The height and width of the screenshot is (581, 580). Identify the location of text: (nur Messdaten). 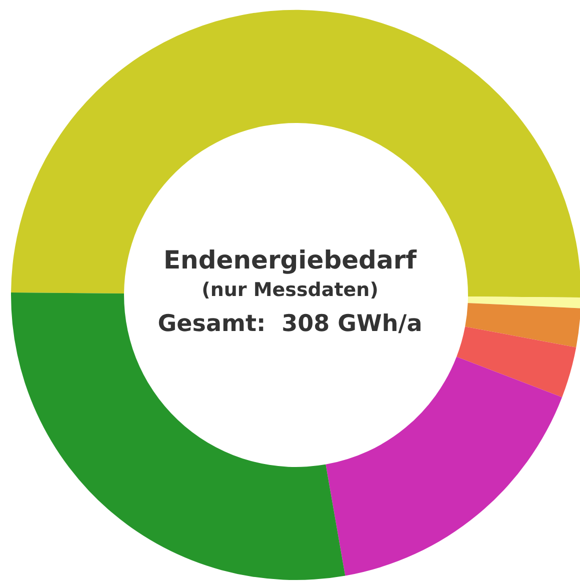
(290, 290).